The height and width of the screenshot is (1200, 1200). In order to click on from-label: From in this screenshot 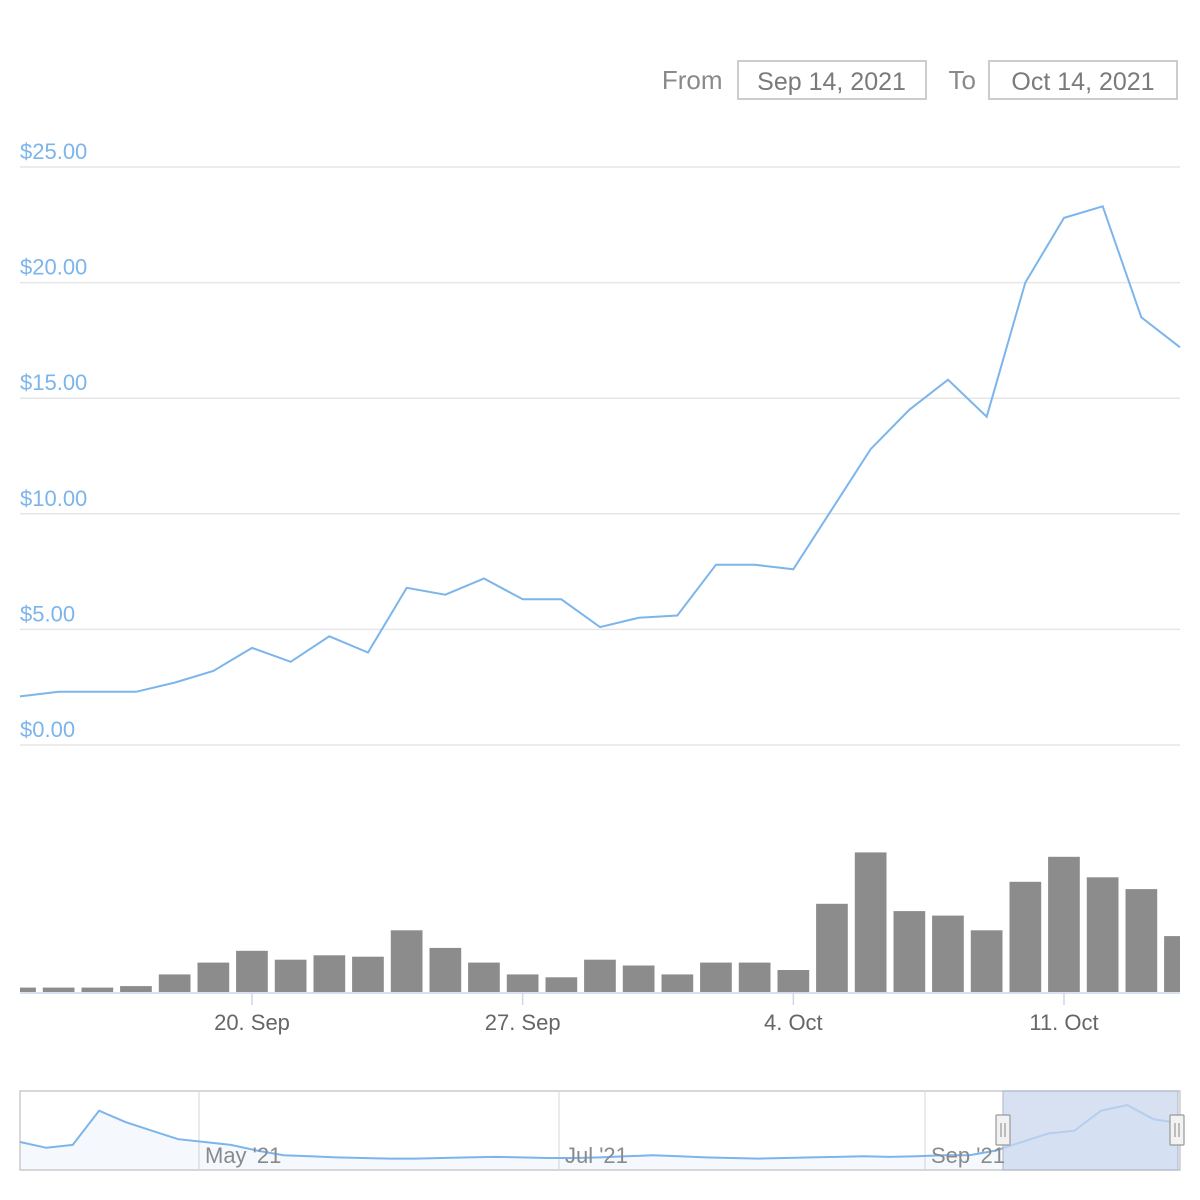, I will do `click(692, 79)`.